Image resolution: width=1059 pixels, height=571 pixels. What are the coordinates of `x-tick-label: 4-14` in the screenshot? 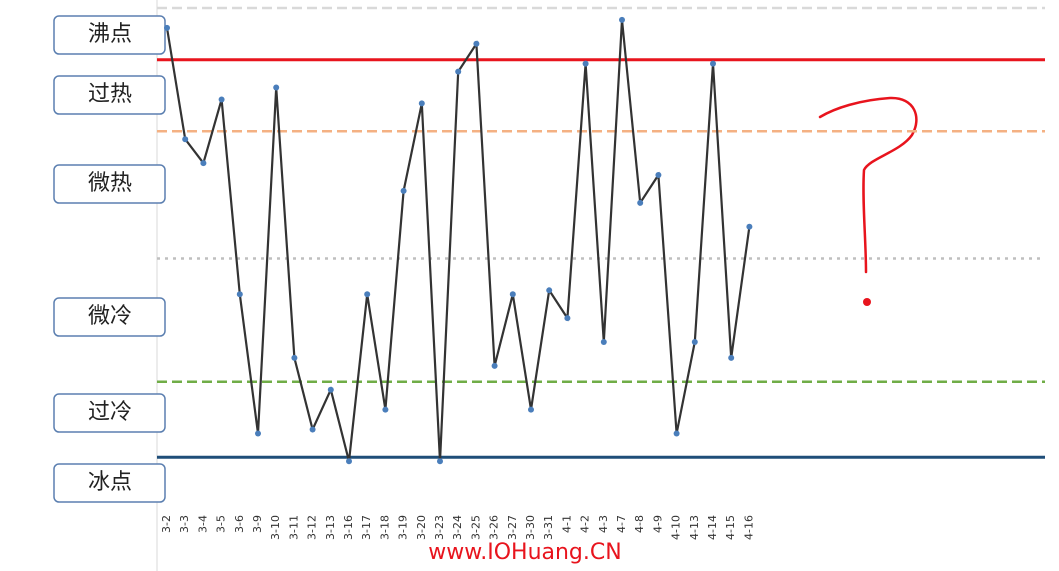 It's located at (712, 527).